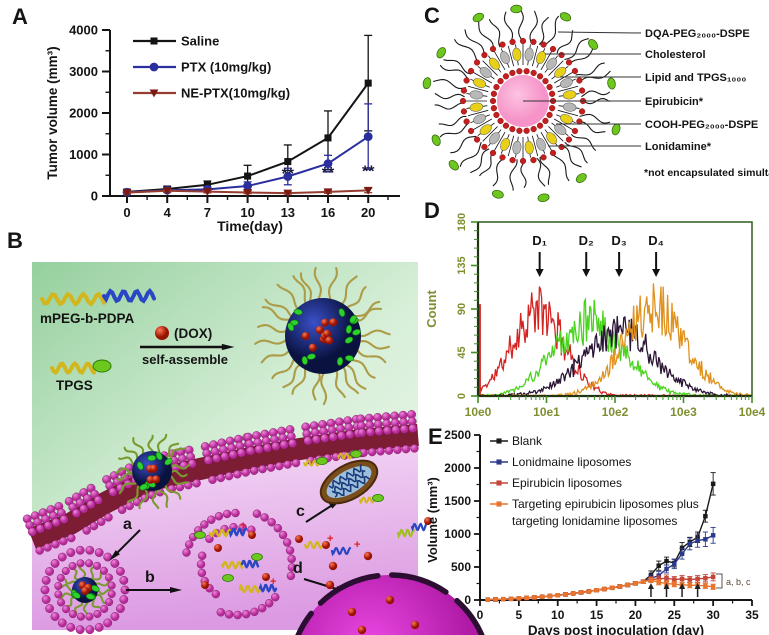  What do you see at coordinates (168, 212) in the screenshot?
I see `svg-text: 4` at bounding box center [168, 212].